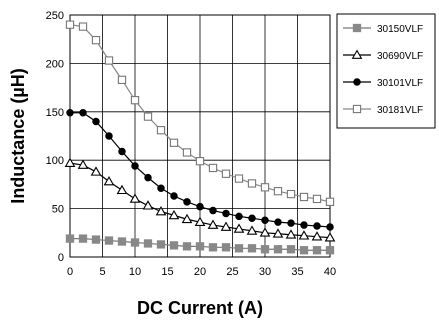 The image size is (439, 323). I want to click on x-tick-label: 25, so click(232, 272).